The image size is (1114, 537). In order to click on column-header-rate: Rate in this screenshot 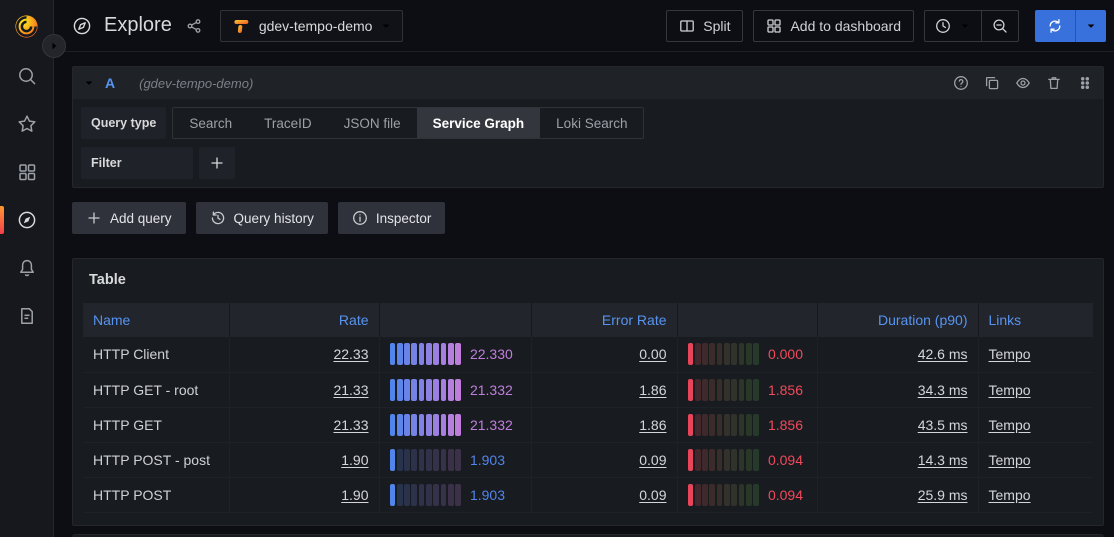, I will do `click(304, 320)`.